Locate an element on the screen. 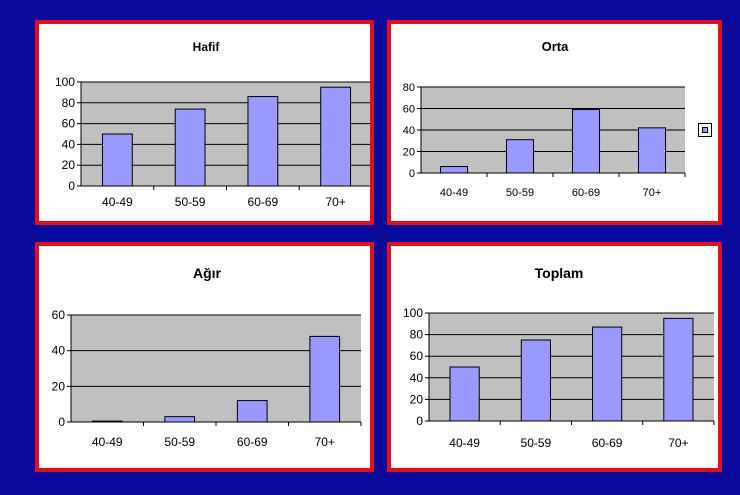 The image size is (740, 495). legend-box is located at coordinates (705, 130).